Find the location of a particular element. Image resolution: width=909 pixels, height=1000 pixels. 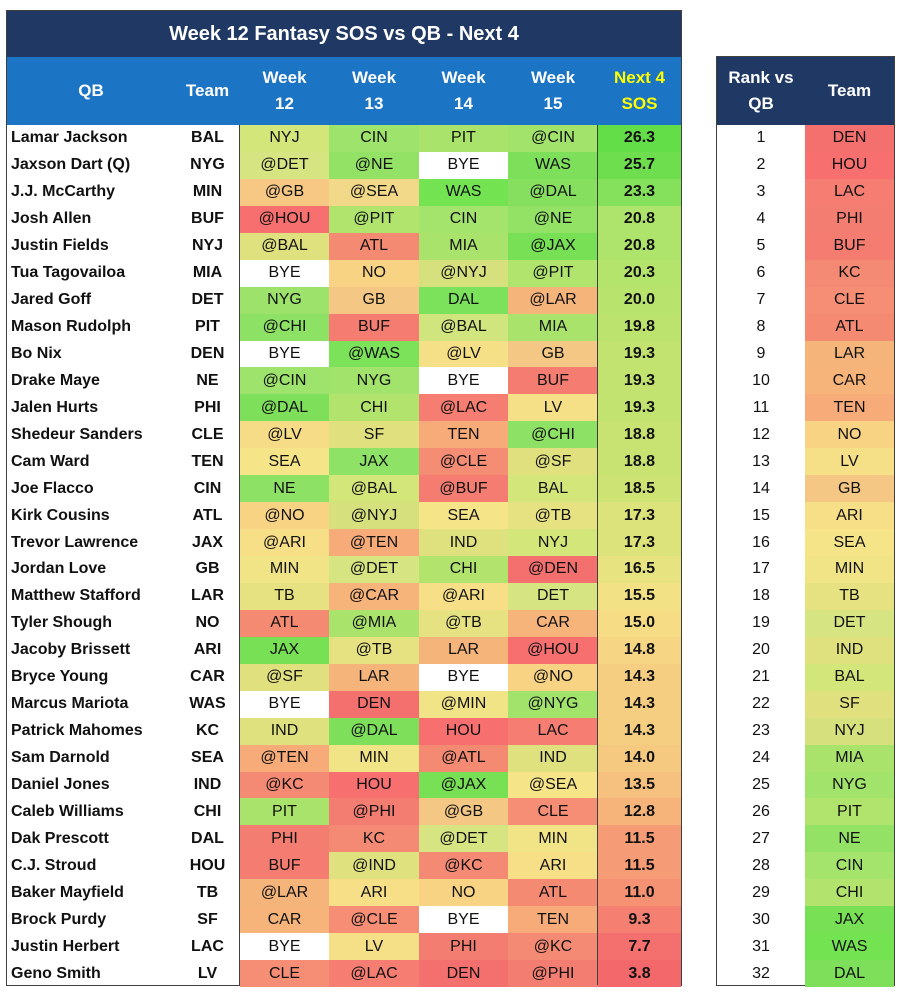

table-row: Marcus Mariota WAS BYE DEN @MIN @NYG 14.3 is located at coordinates (344, 704).